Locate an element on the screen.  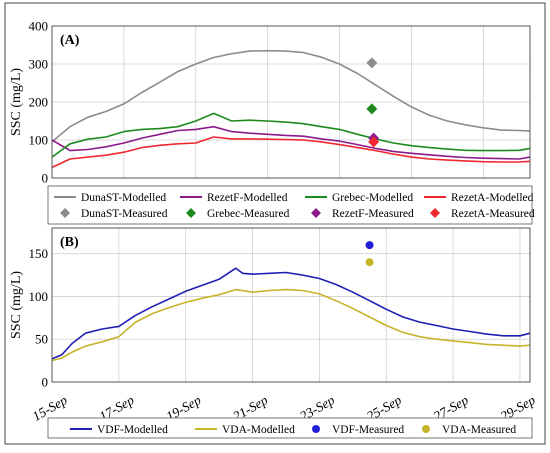
panel-b-legend-box is located at coordinates (290, 428).